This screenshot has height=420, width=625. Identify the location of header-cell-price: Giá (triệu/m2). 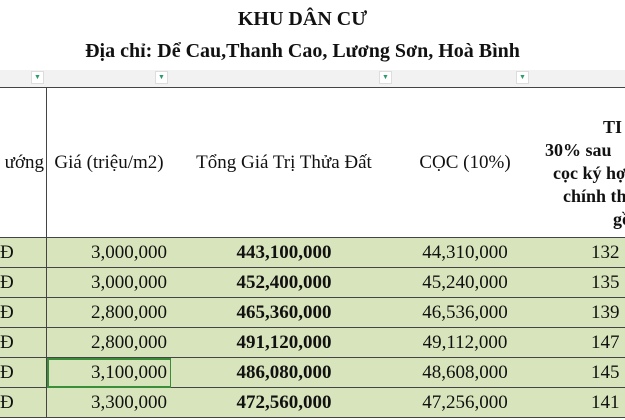
(109, 162).